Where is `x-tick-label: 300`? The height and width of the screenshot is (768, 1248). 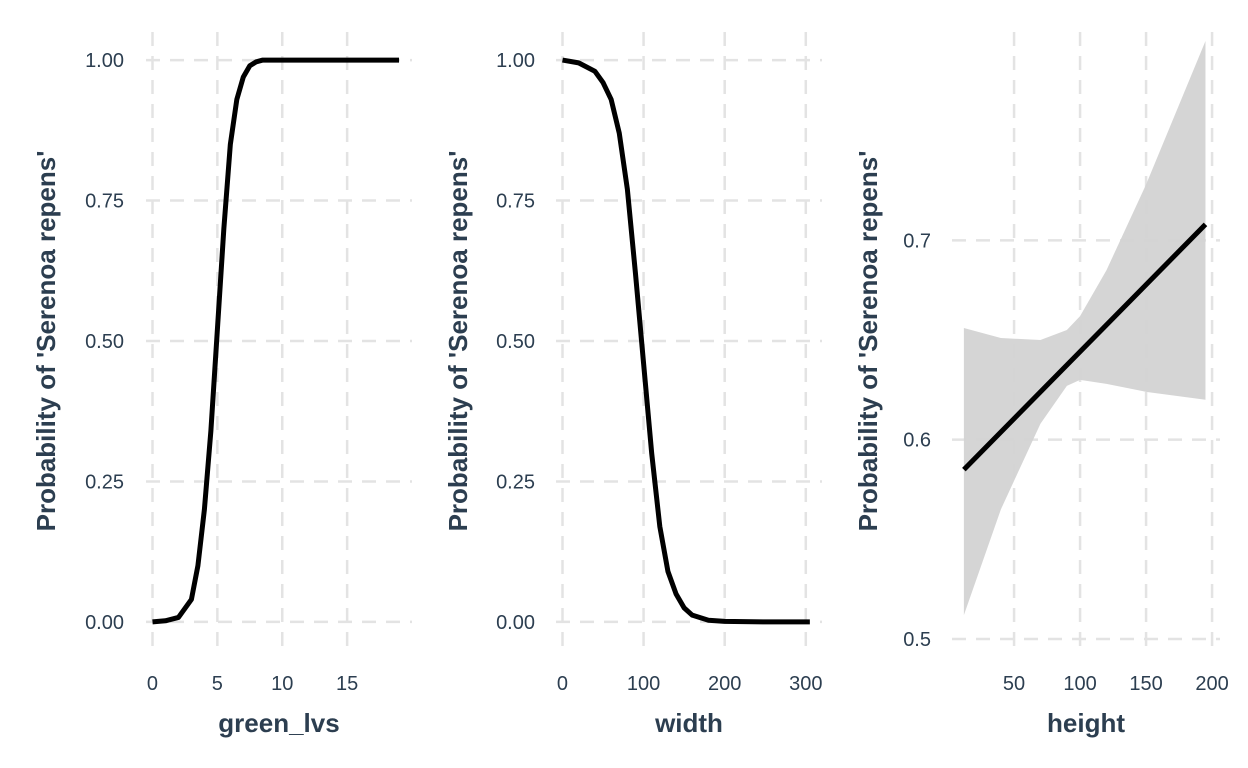
x-tick-label: 300 is located at coordinates (805, 684).